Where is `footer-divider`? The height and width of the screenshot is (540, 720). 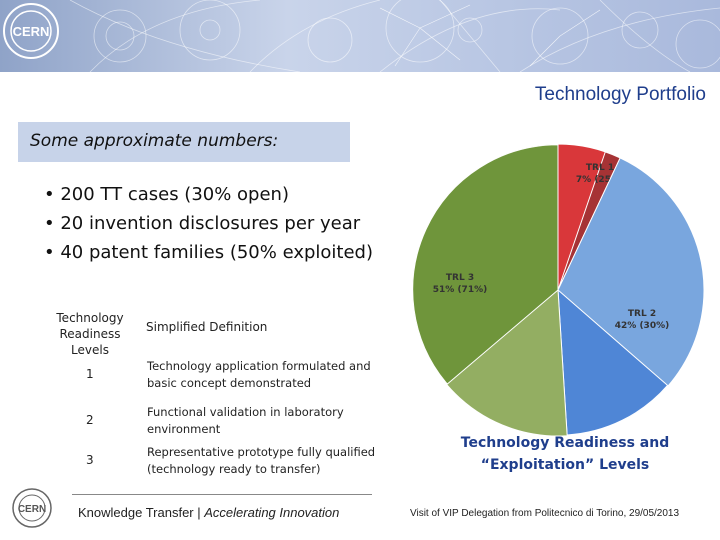 footer-divider is located at coordinates (222, 494).